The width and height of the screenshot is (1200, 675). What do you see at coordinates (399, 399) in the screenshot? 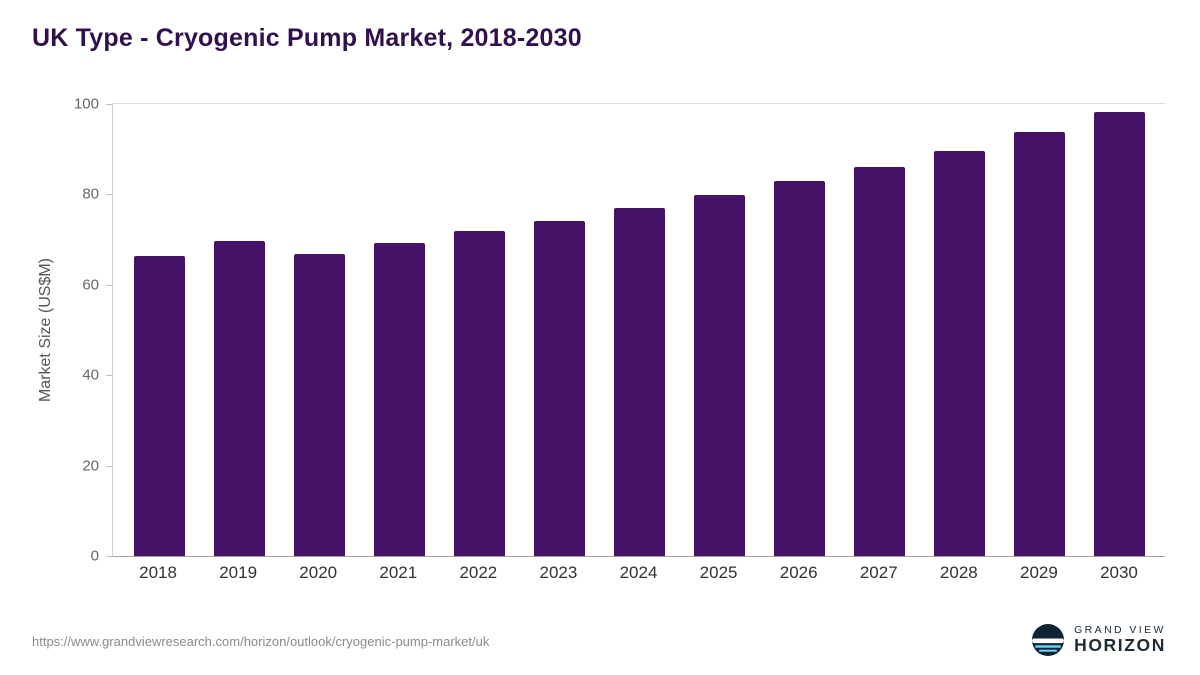
I see `bar-2021` at bounding box center [399, 399].